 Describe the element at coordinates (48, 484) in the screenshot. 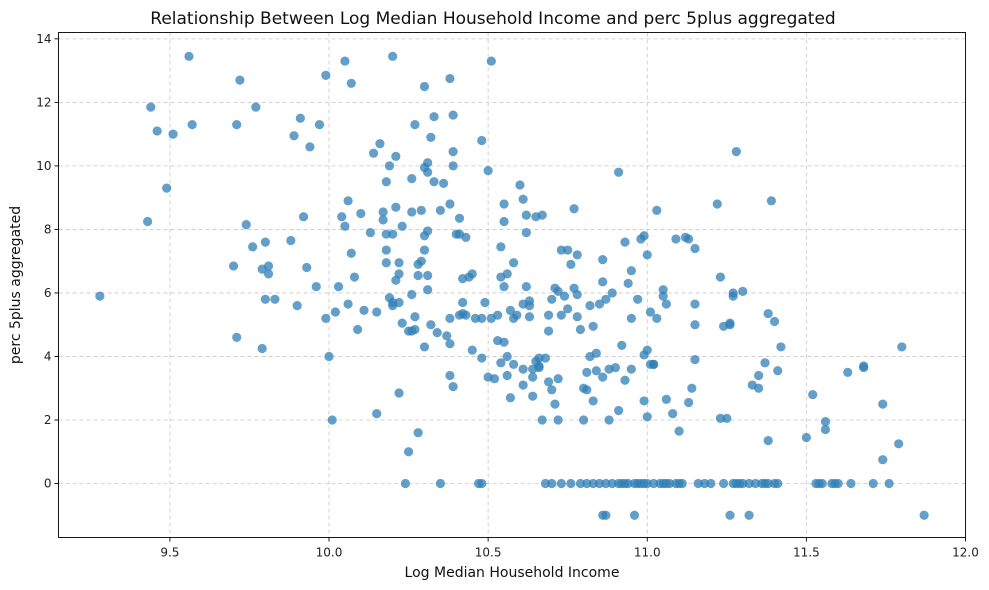

I see `y-tick-label: 0` at that location.